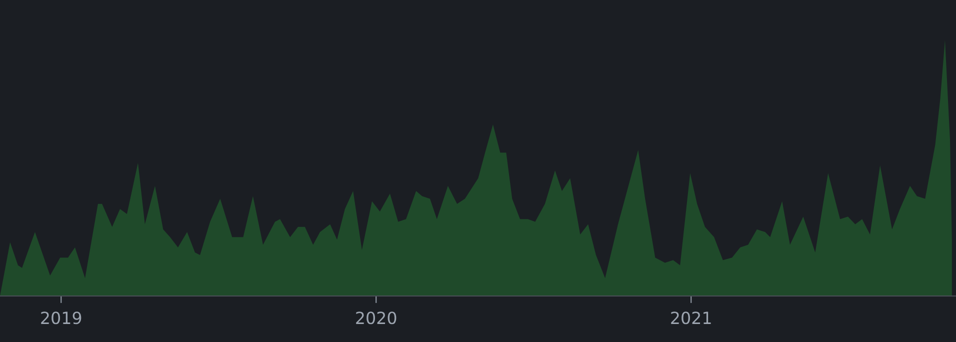 The width and height of the screenshot is (956, 342). Describe the element at coordinates (376, 318) in the screenshot. I see `x-tick-label: 2020` at that location.